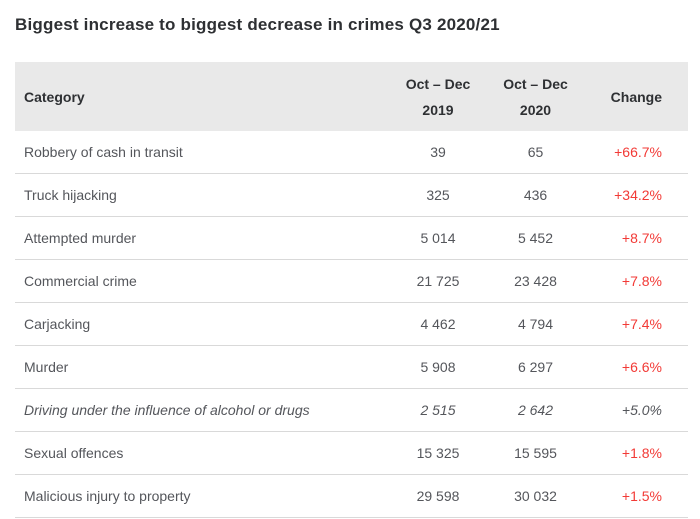  Describe the element at coordinates (351, 281) in the screenshot. I see `table-row: Commercial crime 21 725 23 428 +7.8%` at that location.